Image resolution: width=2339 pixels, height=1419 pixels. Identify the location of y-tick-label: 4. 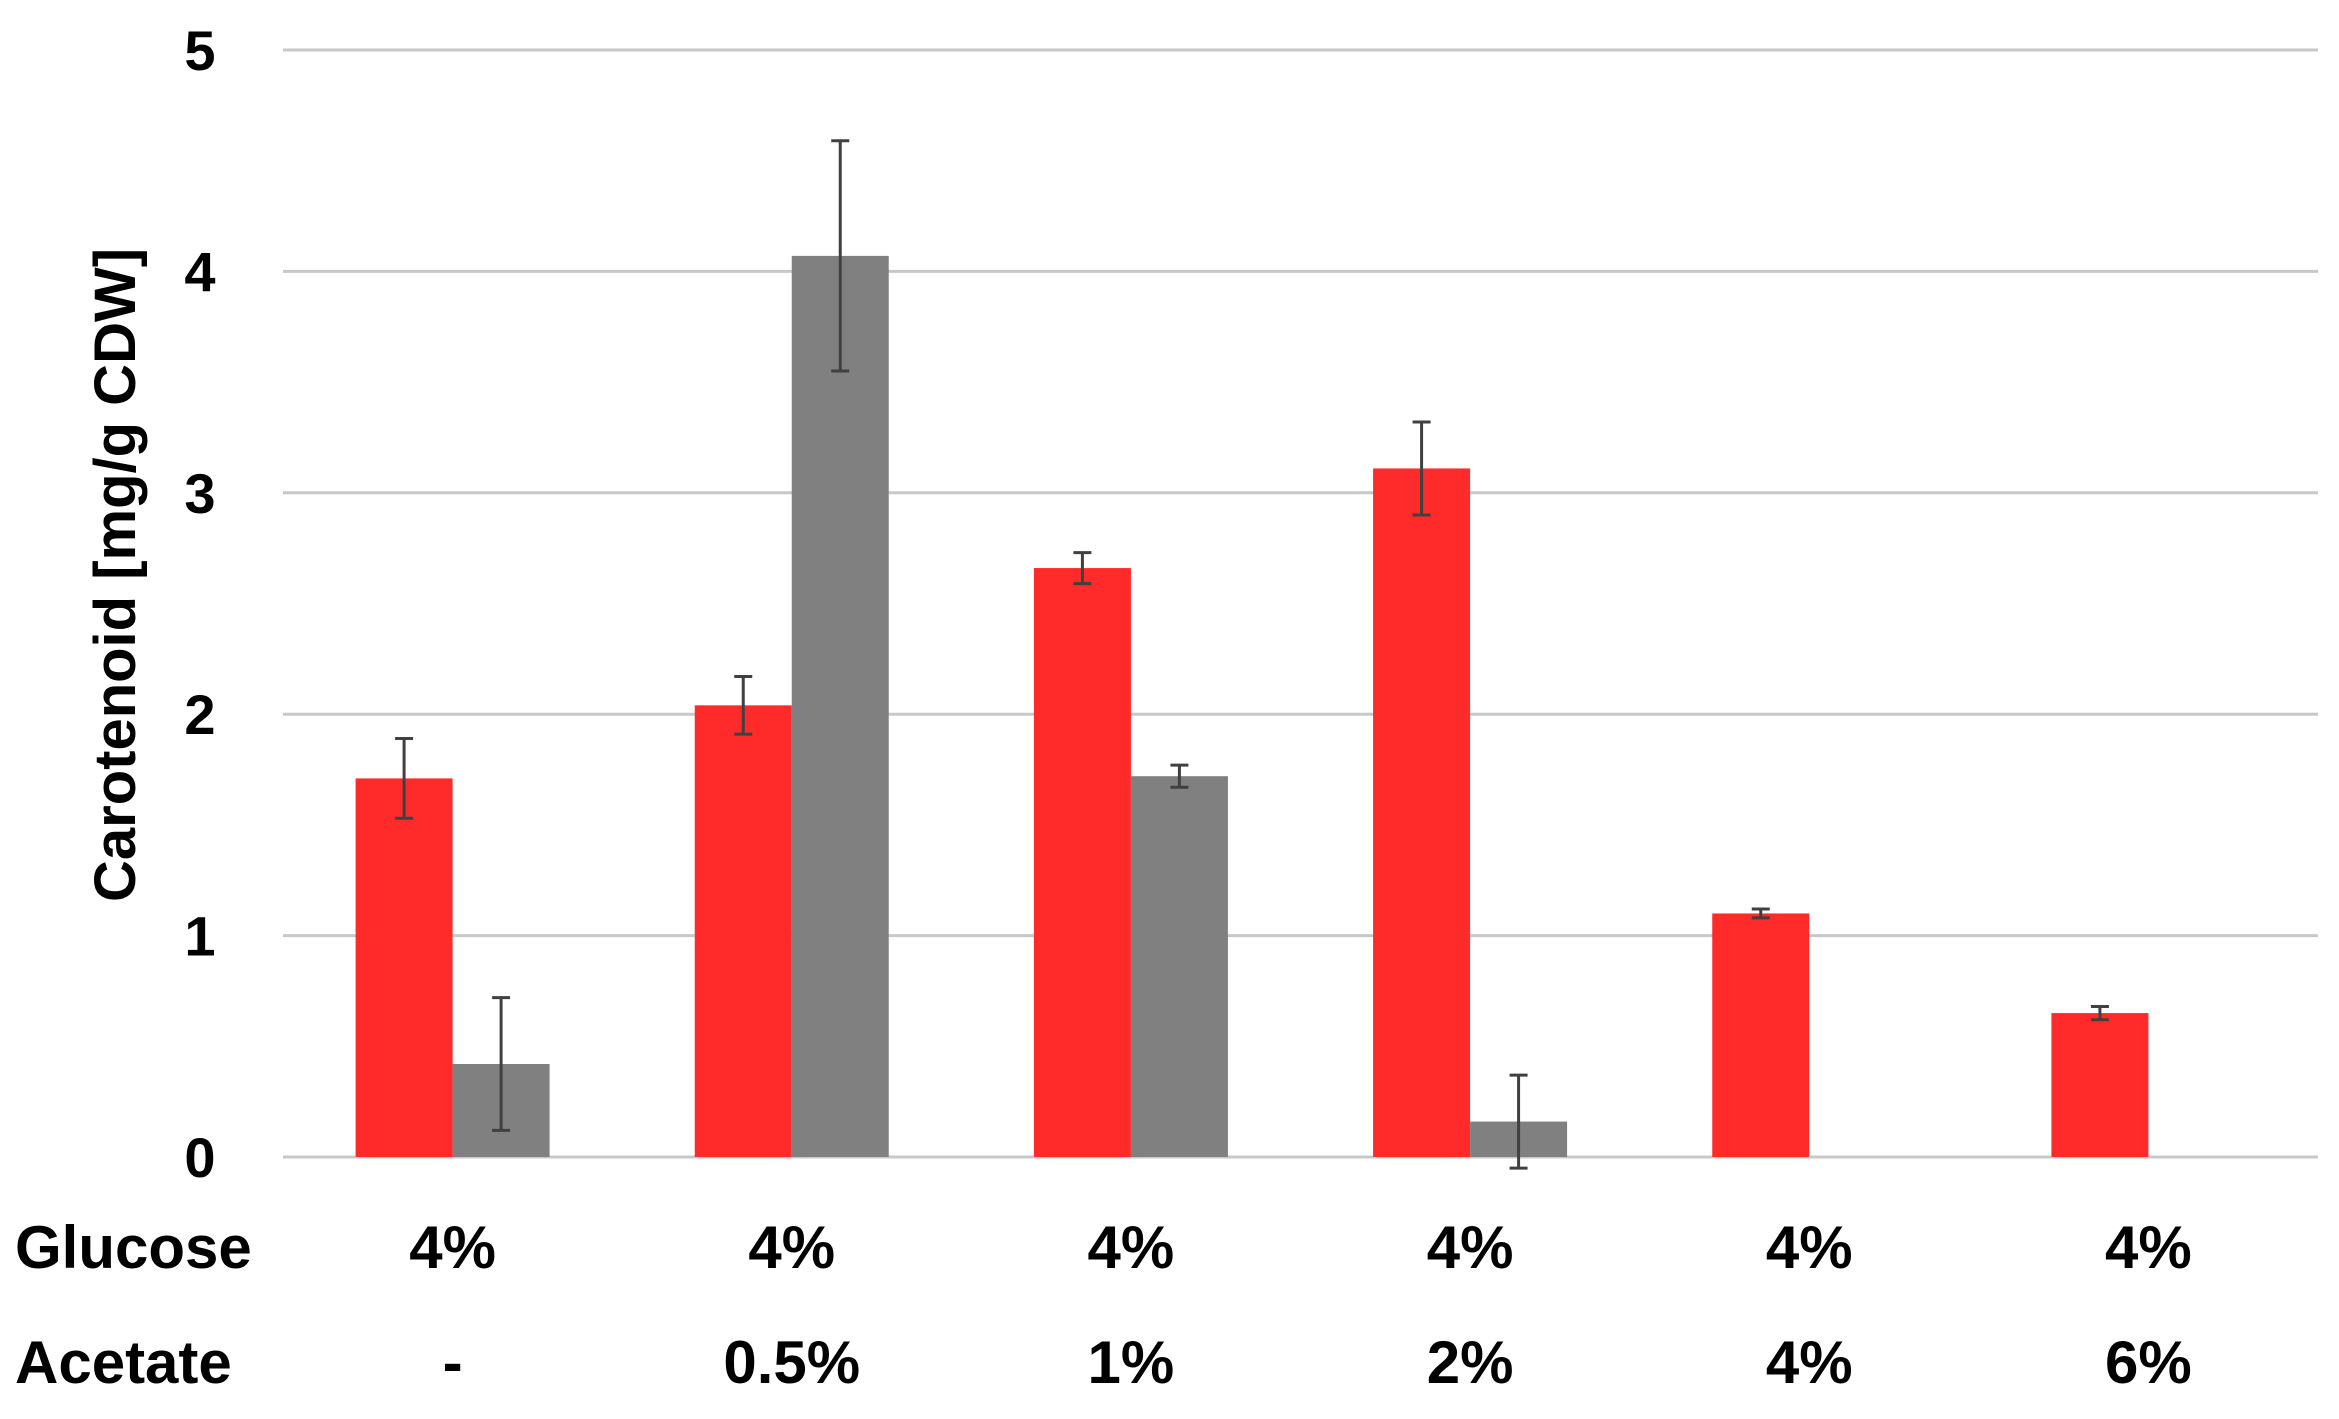
(199, 271).